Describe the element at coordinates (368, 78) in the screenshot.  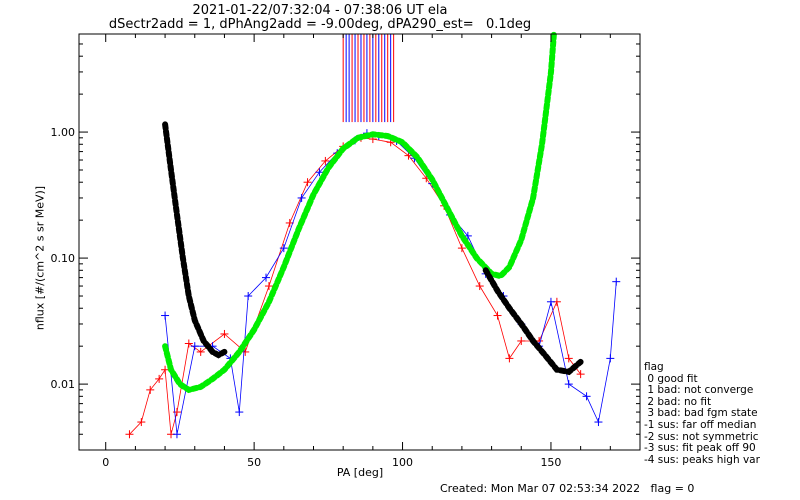
I see `vertical-marker-lines` at that location.